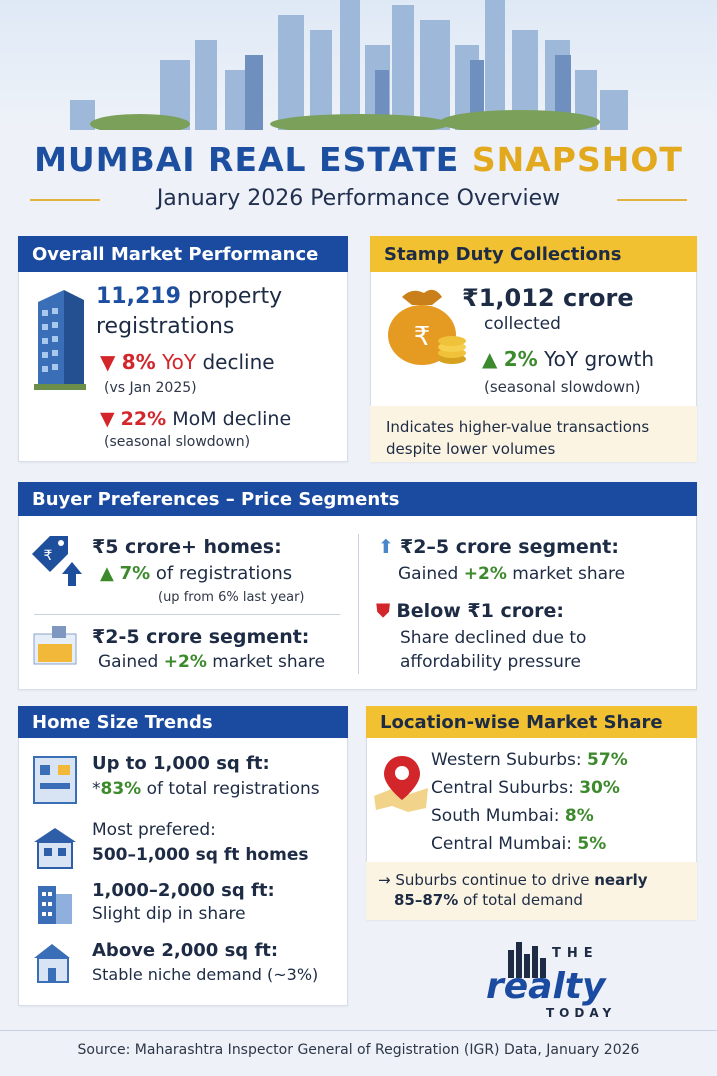 Image resolution: width=717 pixels, height=1076 pixels. Describe the element at coordinates (384, 880) in the screenshot. I see `arrow-right-icon: →` at that location.